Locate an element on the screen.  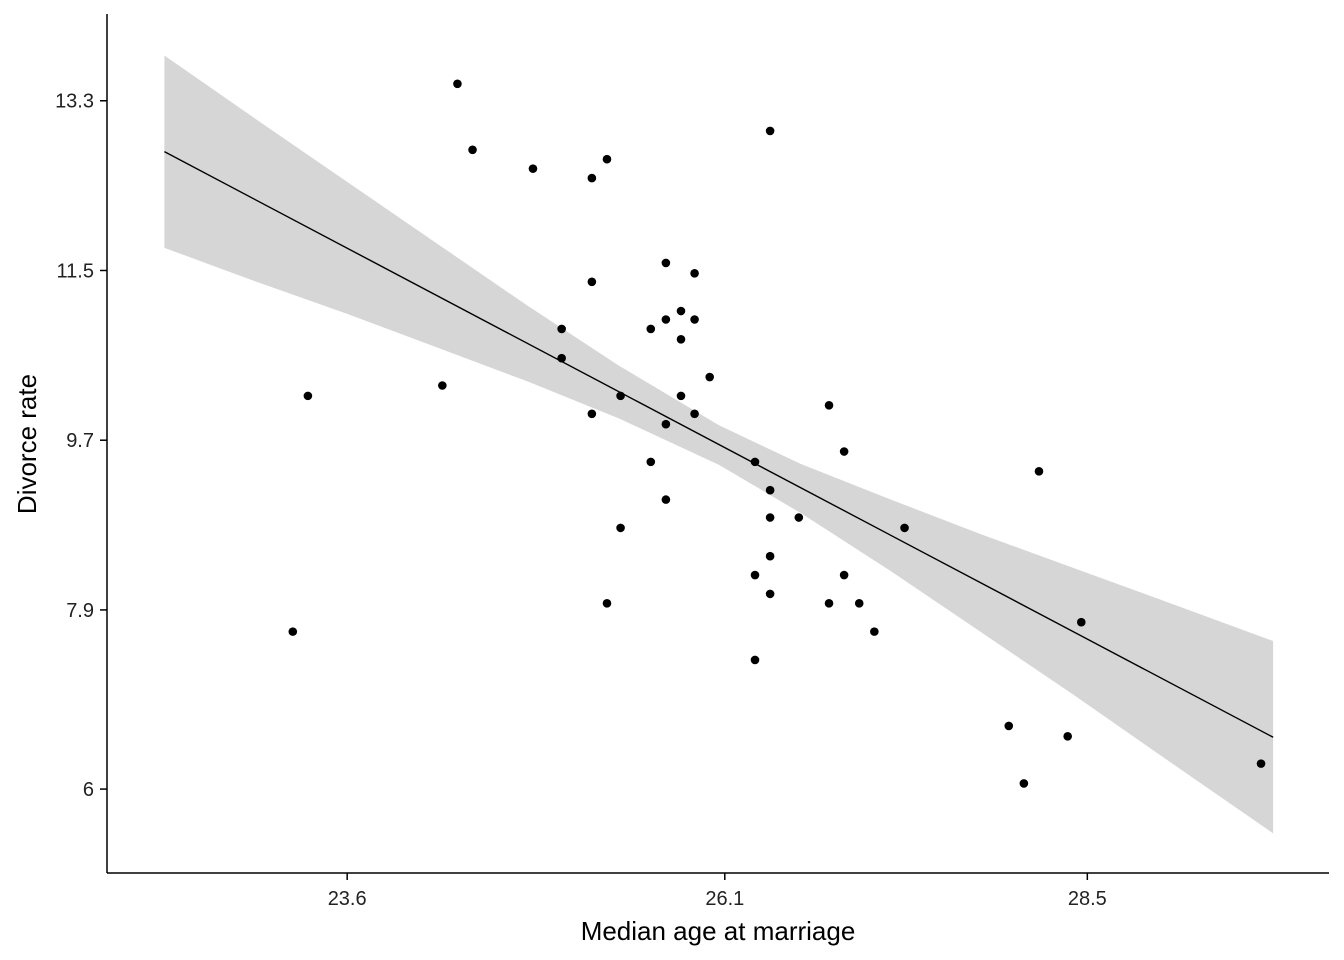
y-tick-label: 11.5 is located at coordinates (75, 271).